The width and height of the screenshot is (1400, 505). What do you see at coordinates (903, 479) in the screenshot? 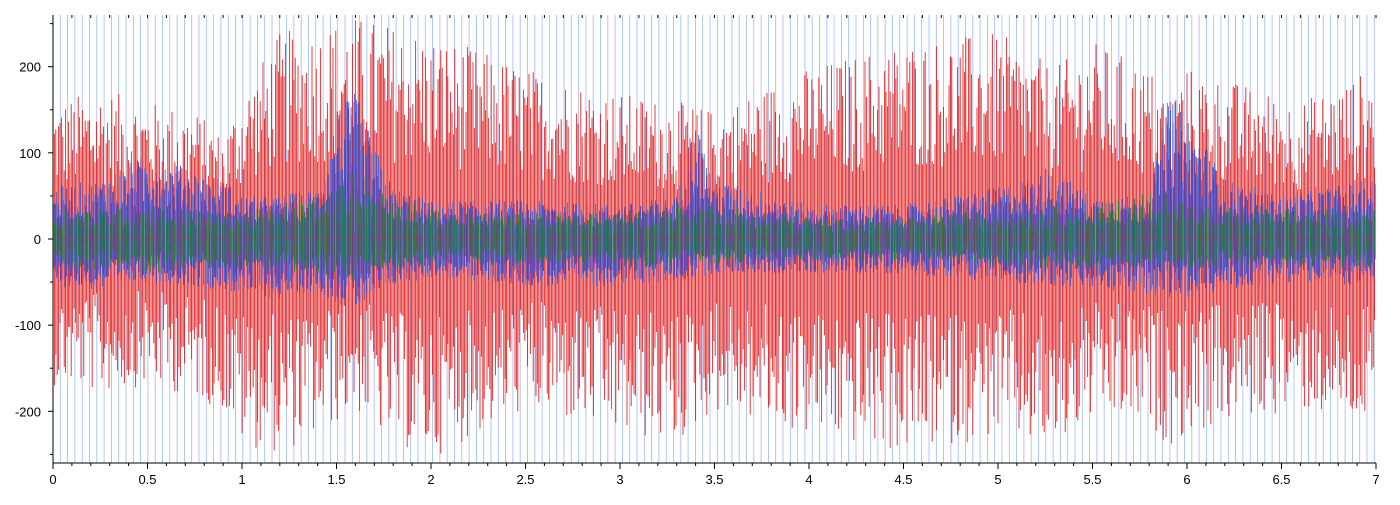
I see `x-tick-label: 4.5` at bounding box center [903, 479].